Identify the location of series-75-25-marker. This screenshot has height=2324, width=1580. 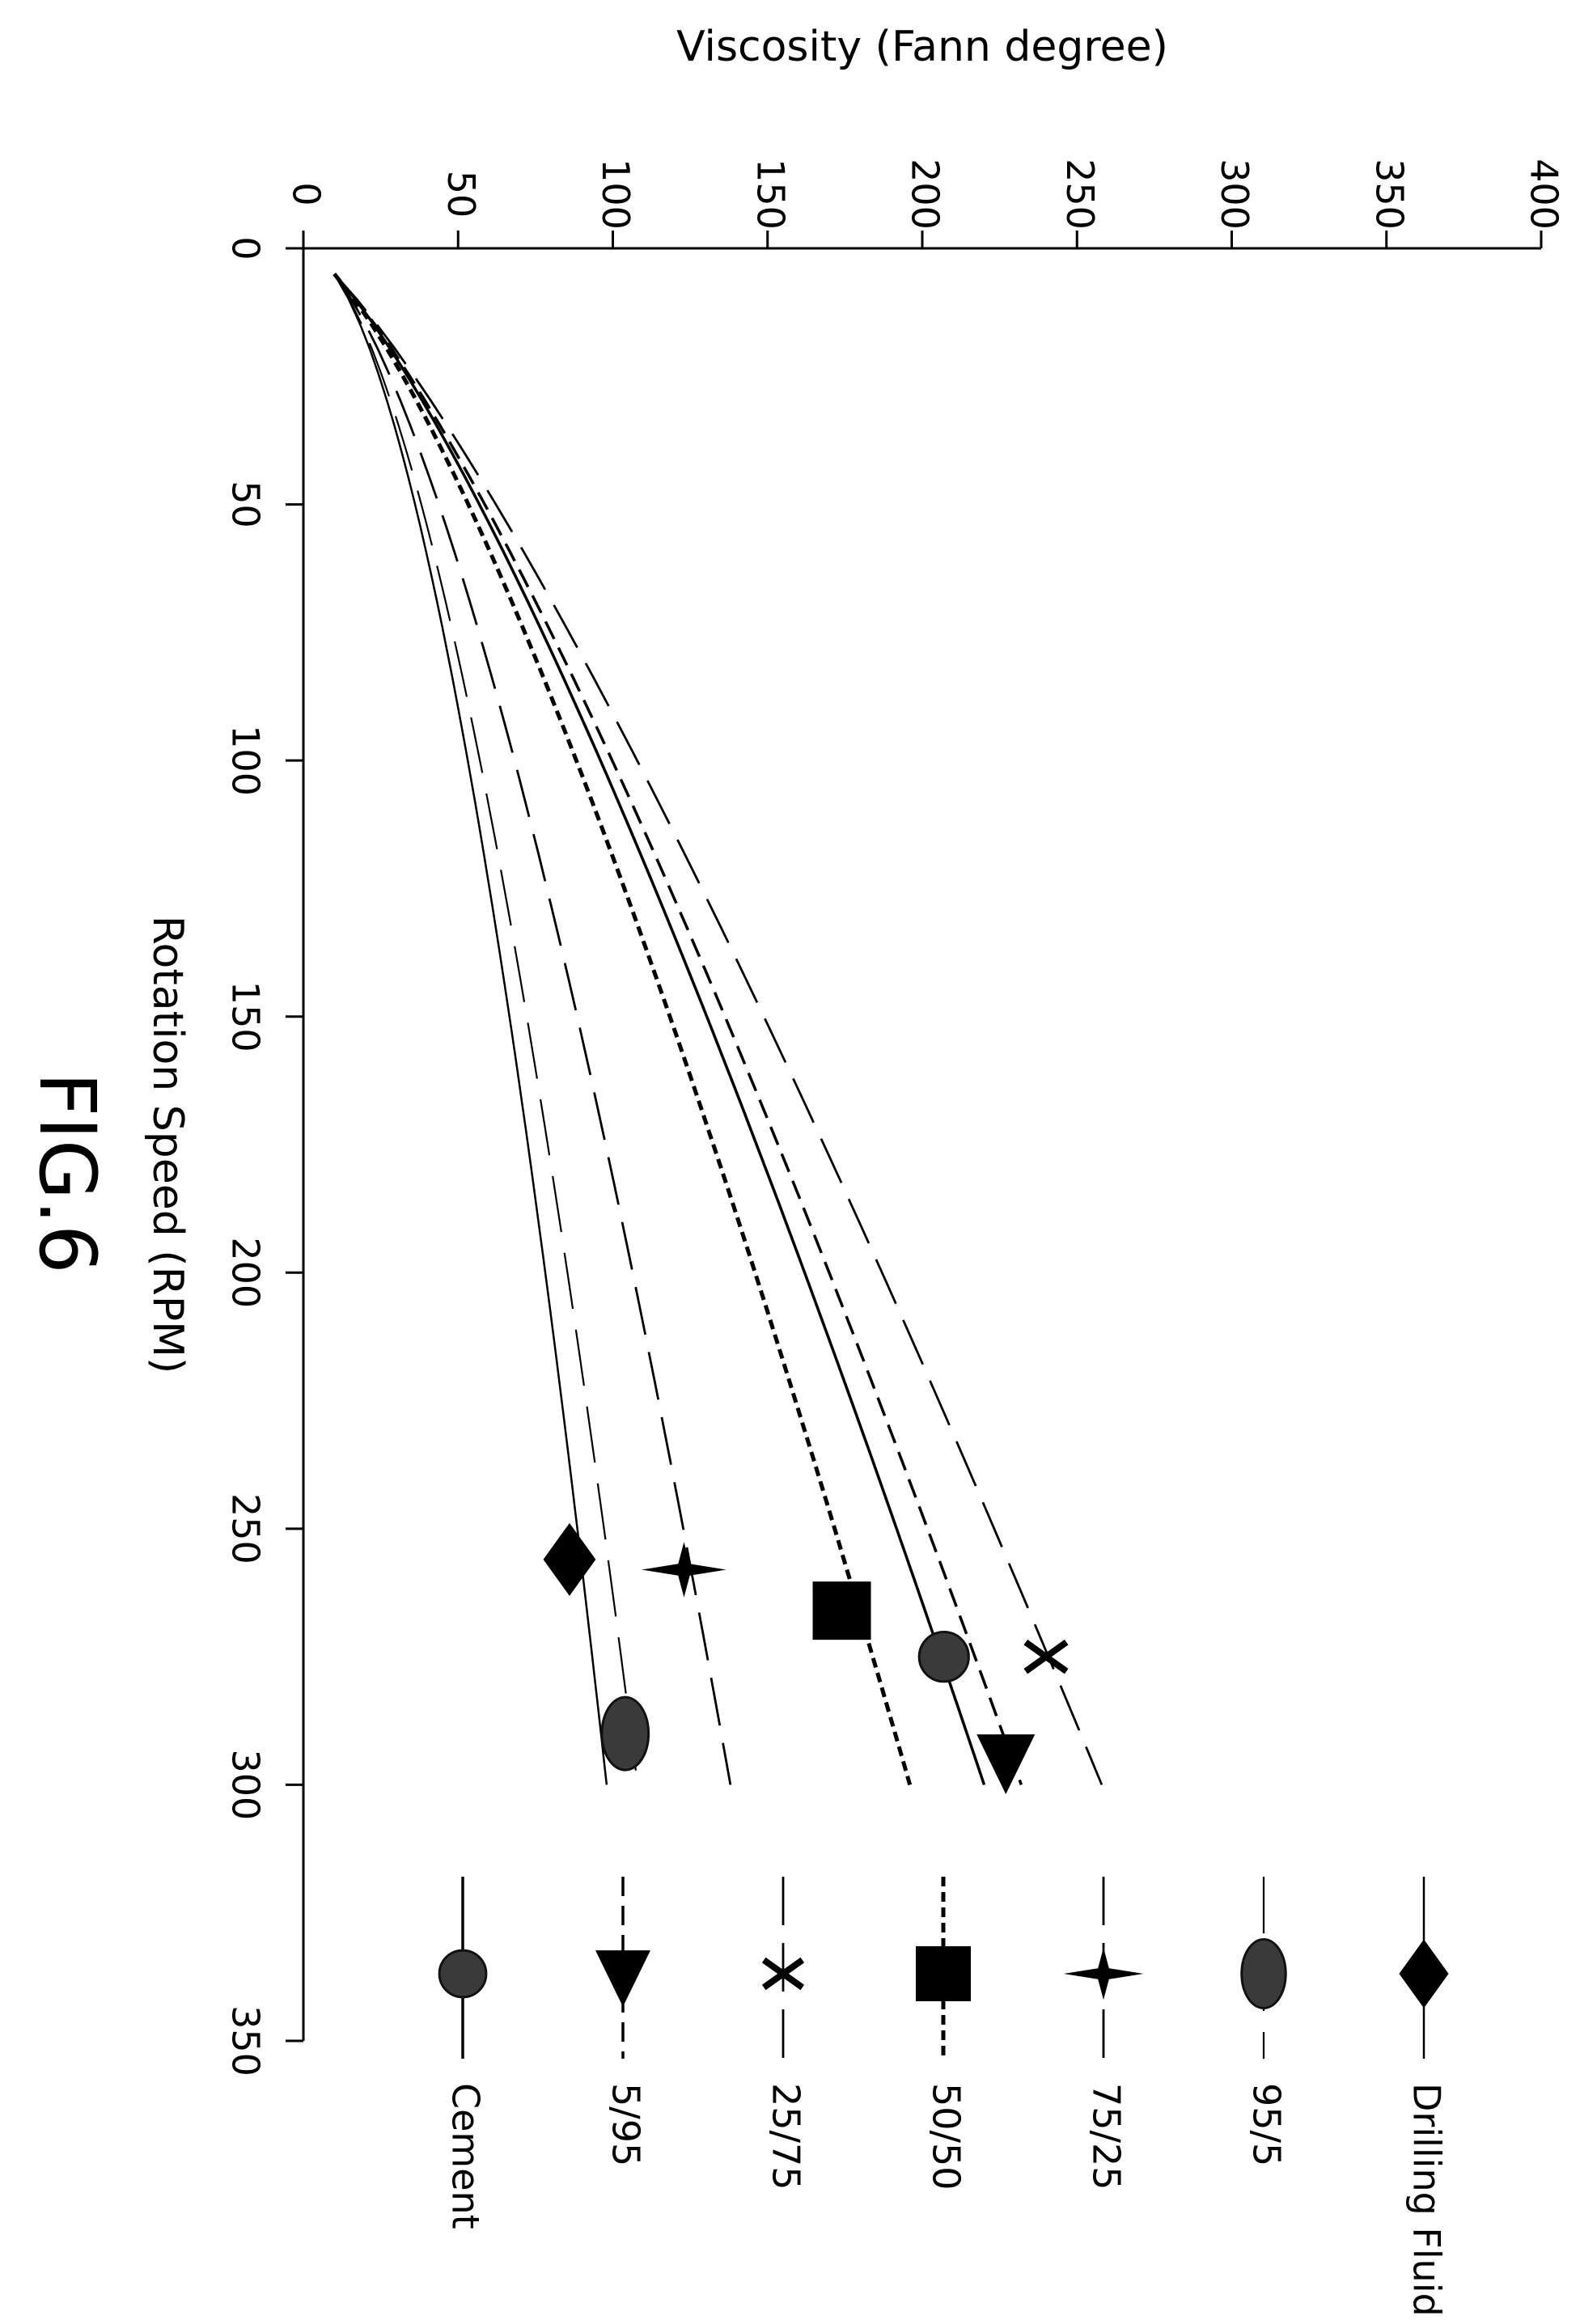
(684, 1570).